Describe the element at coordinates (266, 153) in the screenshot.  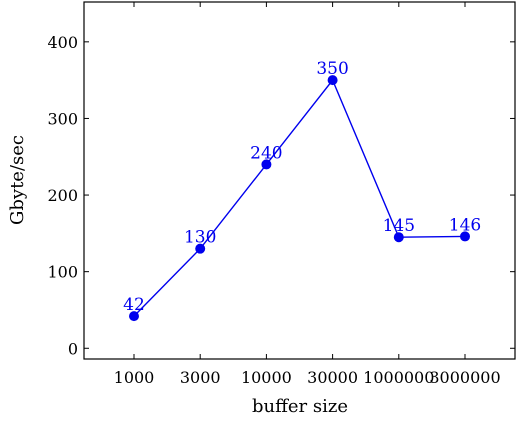
I see `data-label: 240` at that location.